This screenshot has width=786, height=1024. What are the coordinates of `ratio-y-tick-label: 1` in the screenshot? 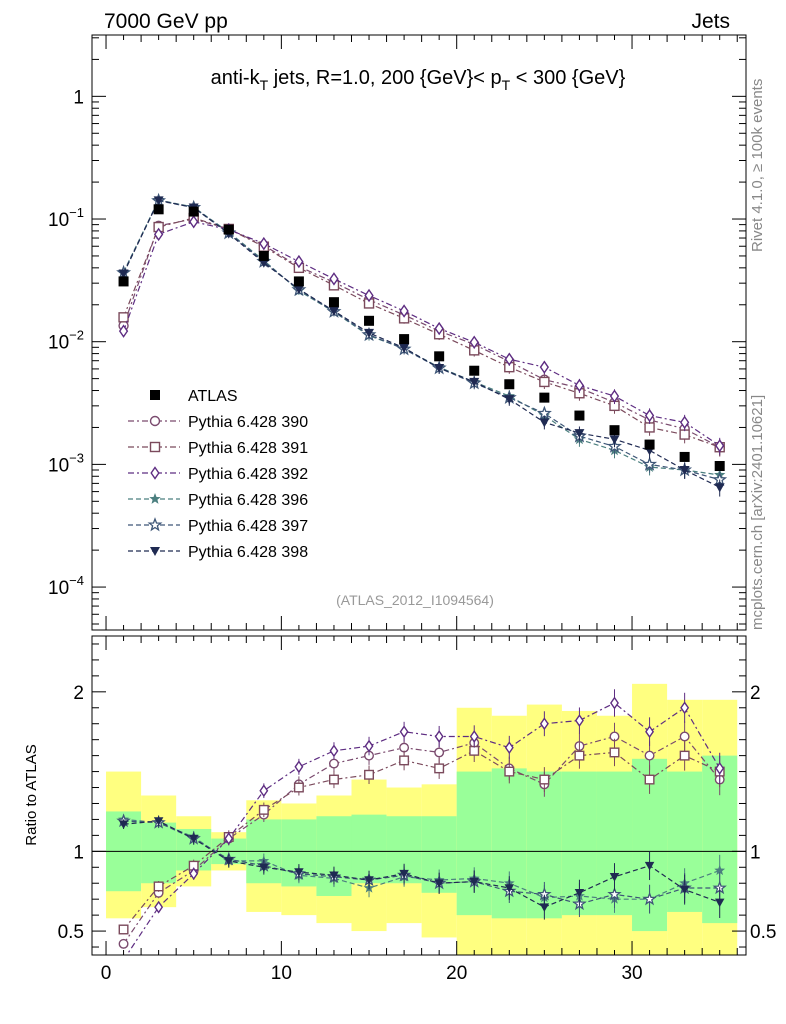 It's located at (78, 852).